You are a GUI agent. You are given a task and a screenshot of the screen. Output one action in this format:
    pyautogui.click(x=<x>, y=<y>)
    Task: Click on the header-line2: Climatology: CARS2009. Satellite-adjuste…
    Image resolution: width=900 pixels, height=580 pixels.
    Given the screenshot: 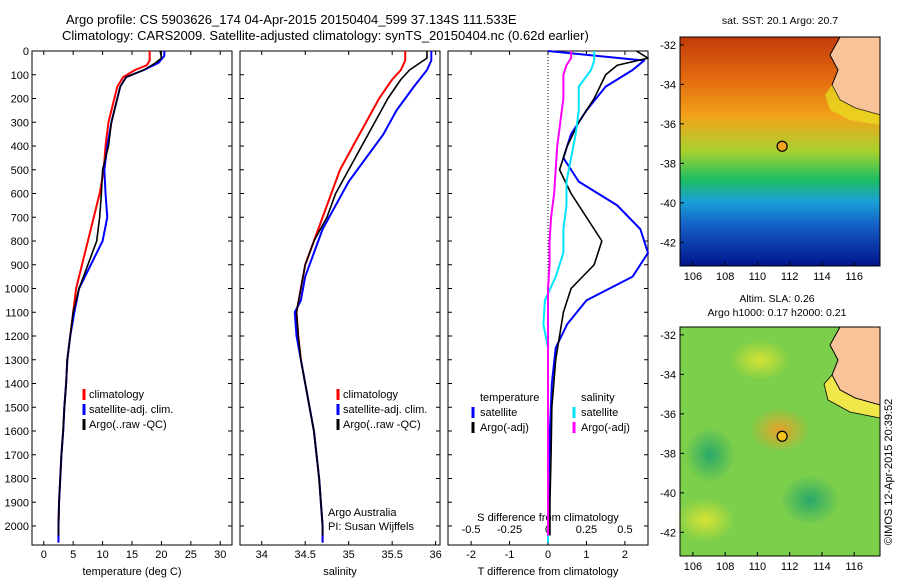 What is the action you would take?
    pyautogui.click(x=325, y=35)
    